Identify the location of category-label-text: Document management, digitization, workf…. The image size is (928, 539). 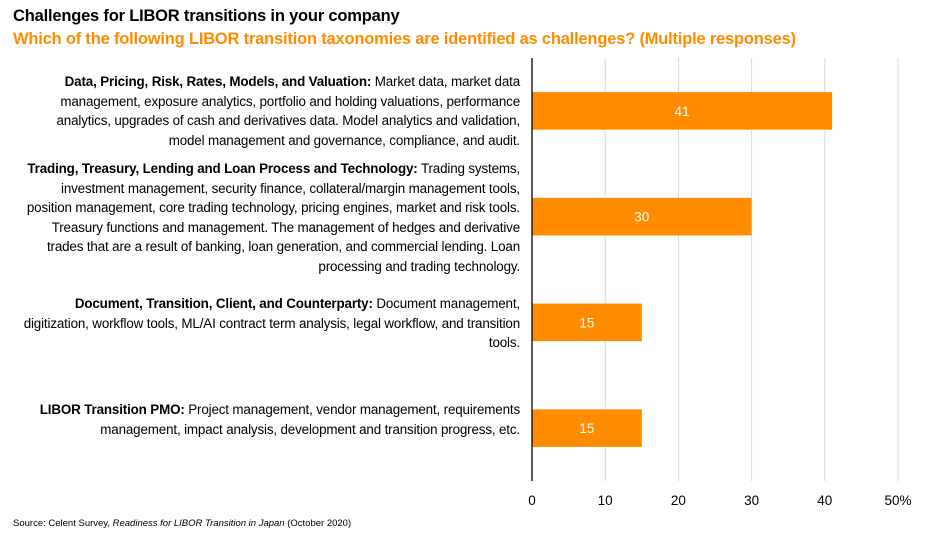
(271, 323).